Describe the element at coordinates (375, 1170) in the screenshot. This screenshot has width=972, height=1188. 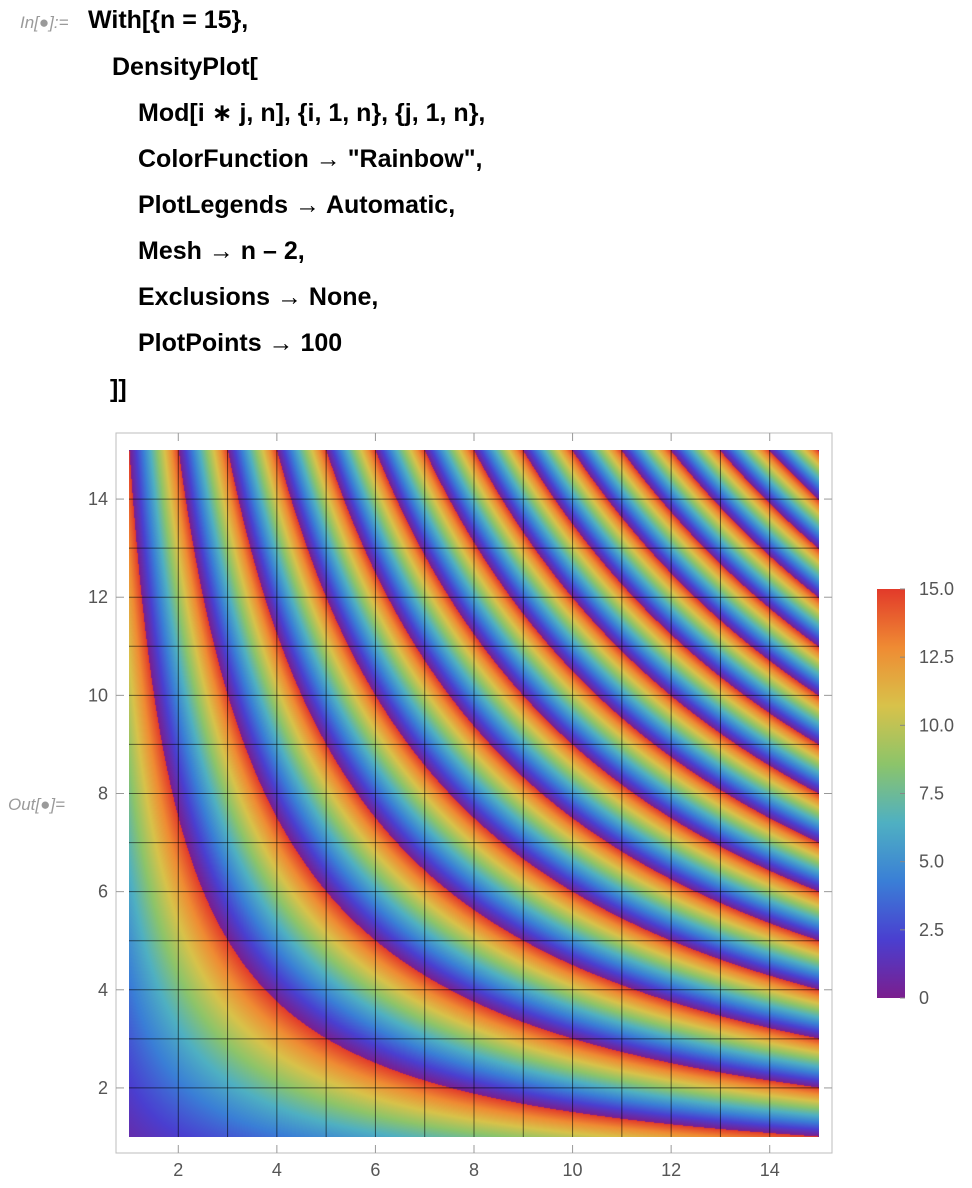
I see `x-tick-label: 6` at that location.